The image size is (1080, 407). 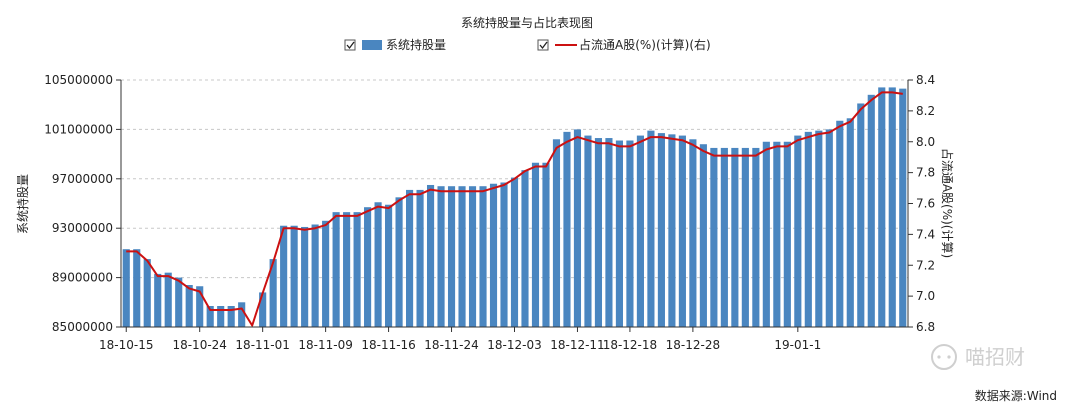 What do you see at coordinates (577, 345) in the screenshot?
I see `x-tick-label: 18-12-11` at bounding box center [577, 345].